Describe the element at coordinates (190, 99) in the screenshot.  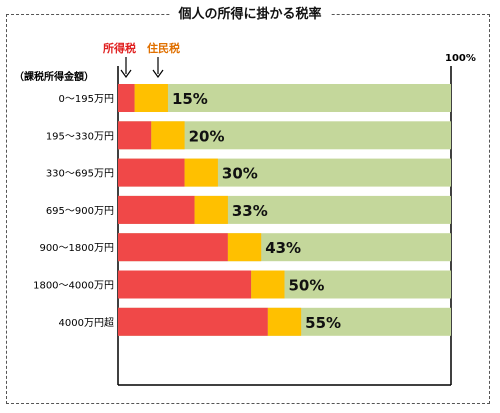
I see `total-rate-label: 15%` at that location.